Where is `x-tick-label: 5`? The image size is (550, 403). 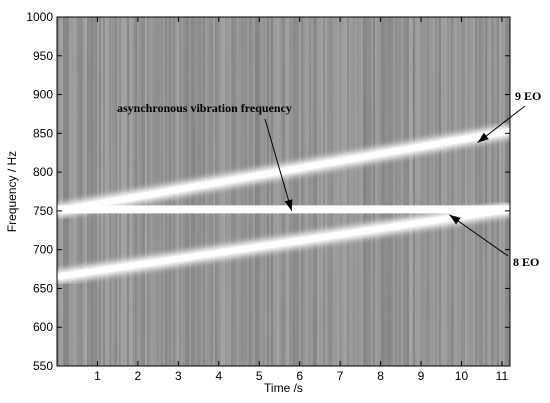
x-tick-label: 5 is located at coordinates (259, 376).